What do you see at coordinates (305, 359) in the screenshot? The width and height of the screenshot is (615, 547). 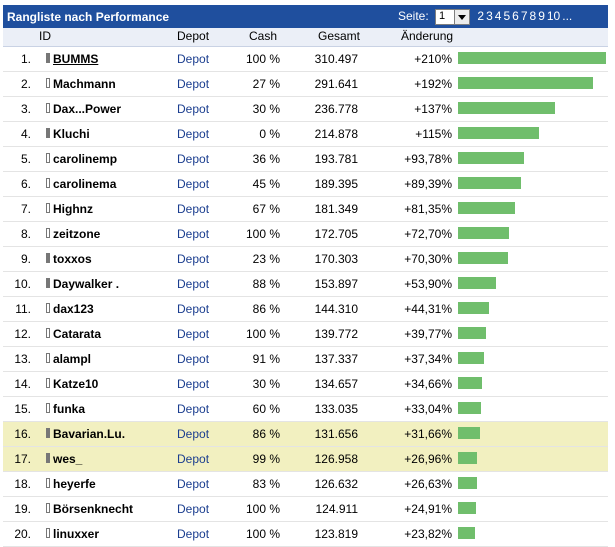 I see `table-row: 13. alampl Depot 91 % 137.337 +37,34%` at bounding box center [305, 359].